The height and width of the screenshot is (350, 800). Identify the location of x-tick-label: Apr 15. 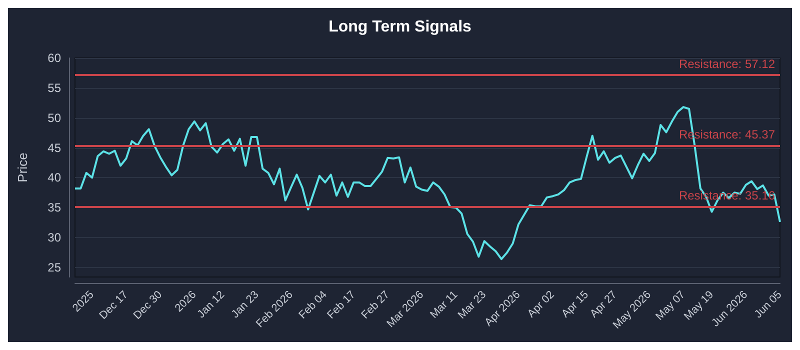
(575, 304).